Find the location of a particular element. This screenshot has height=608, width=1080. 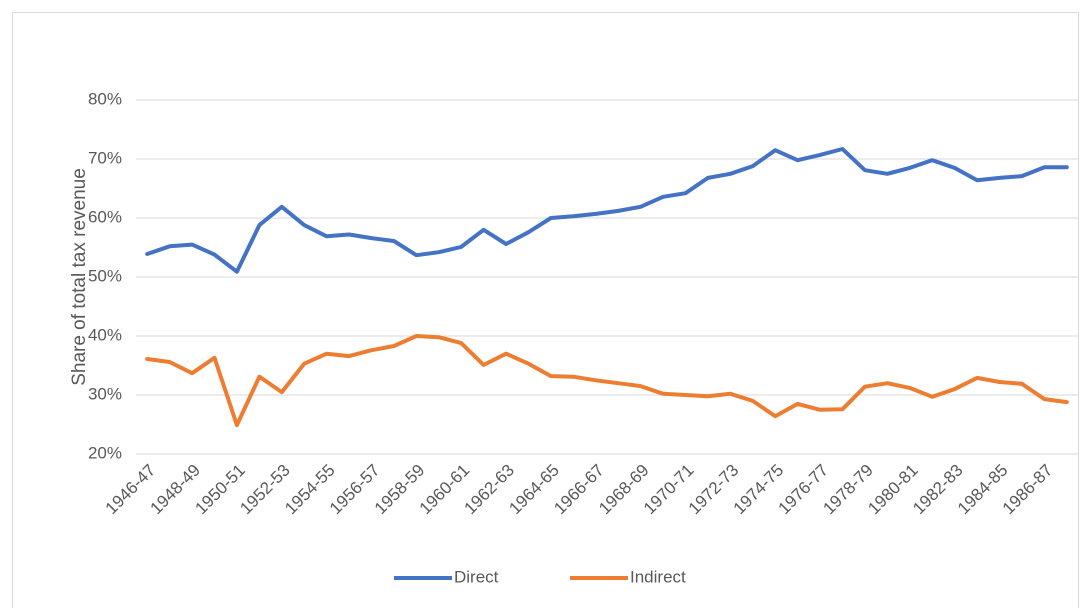

y-tick-label: 70% is located at coordinates (105, 157).